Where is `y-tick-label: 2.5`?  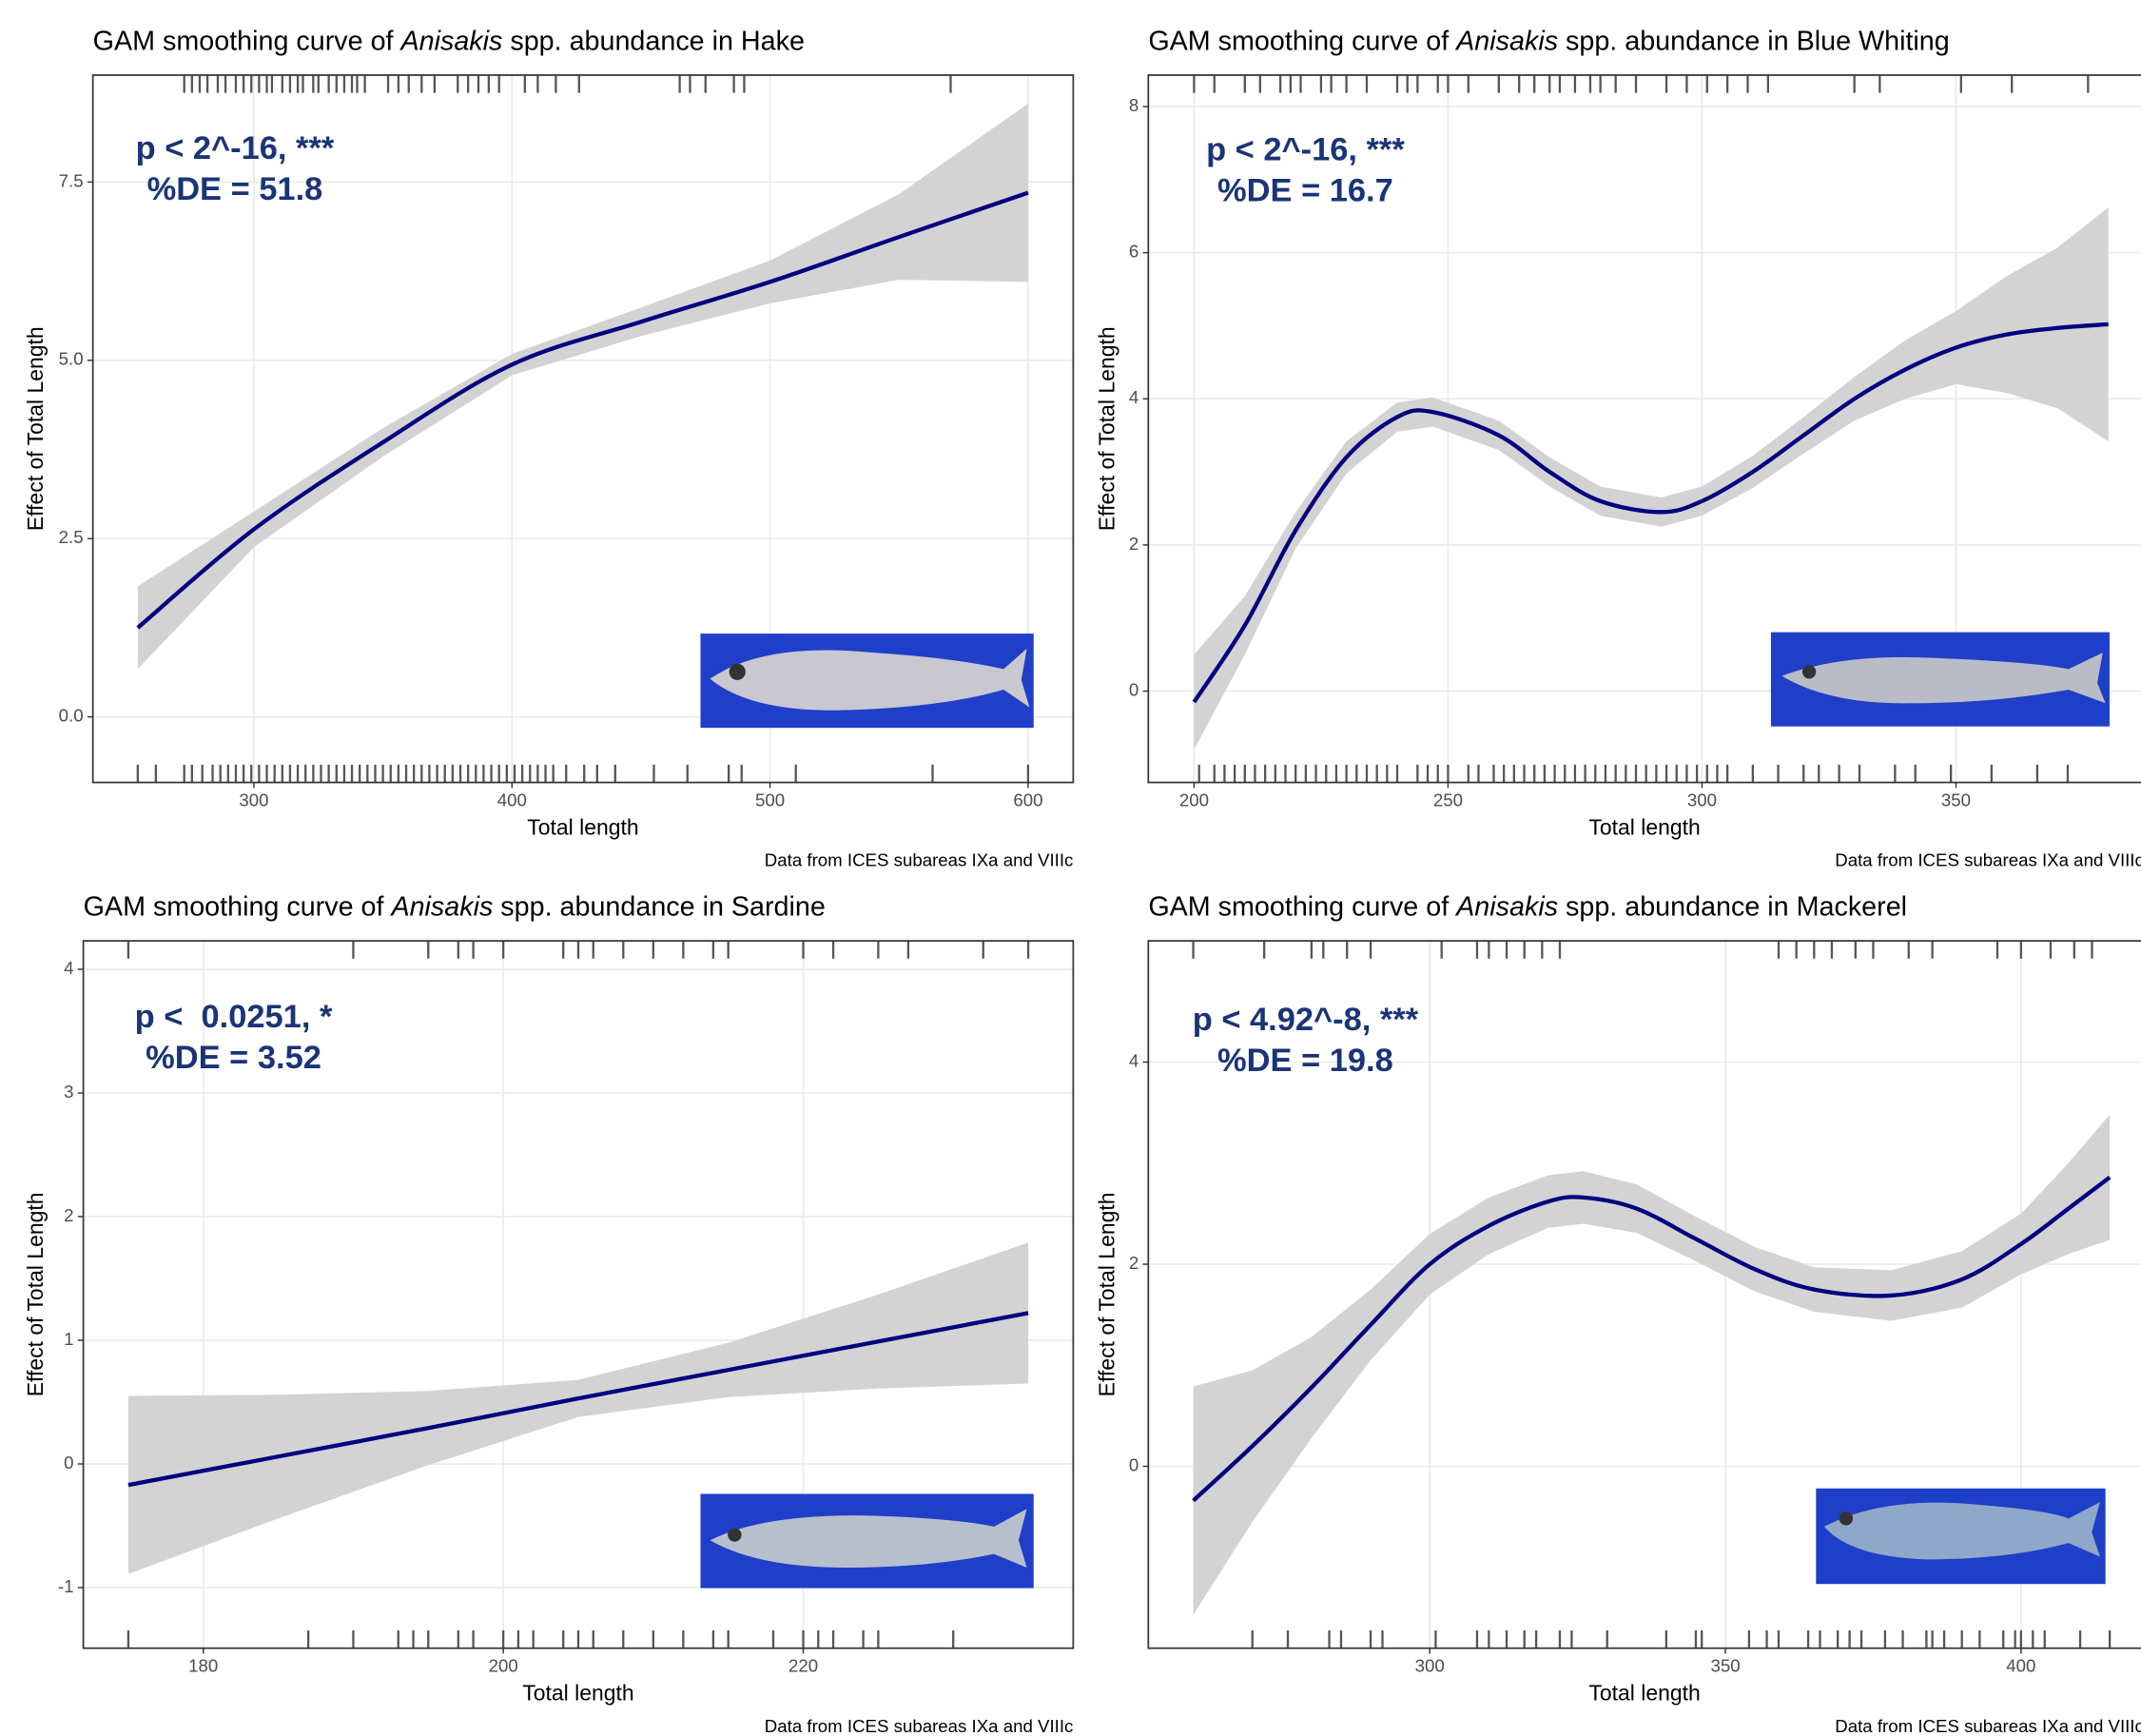 y-tick-label: 2.5 is located at coordinates (71, 537).